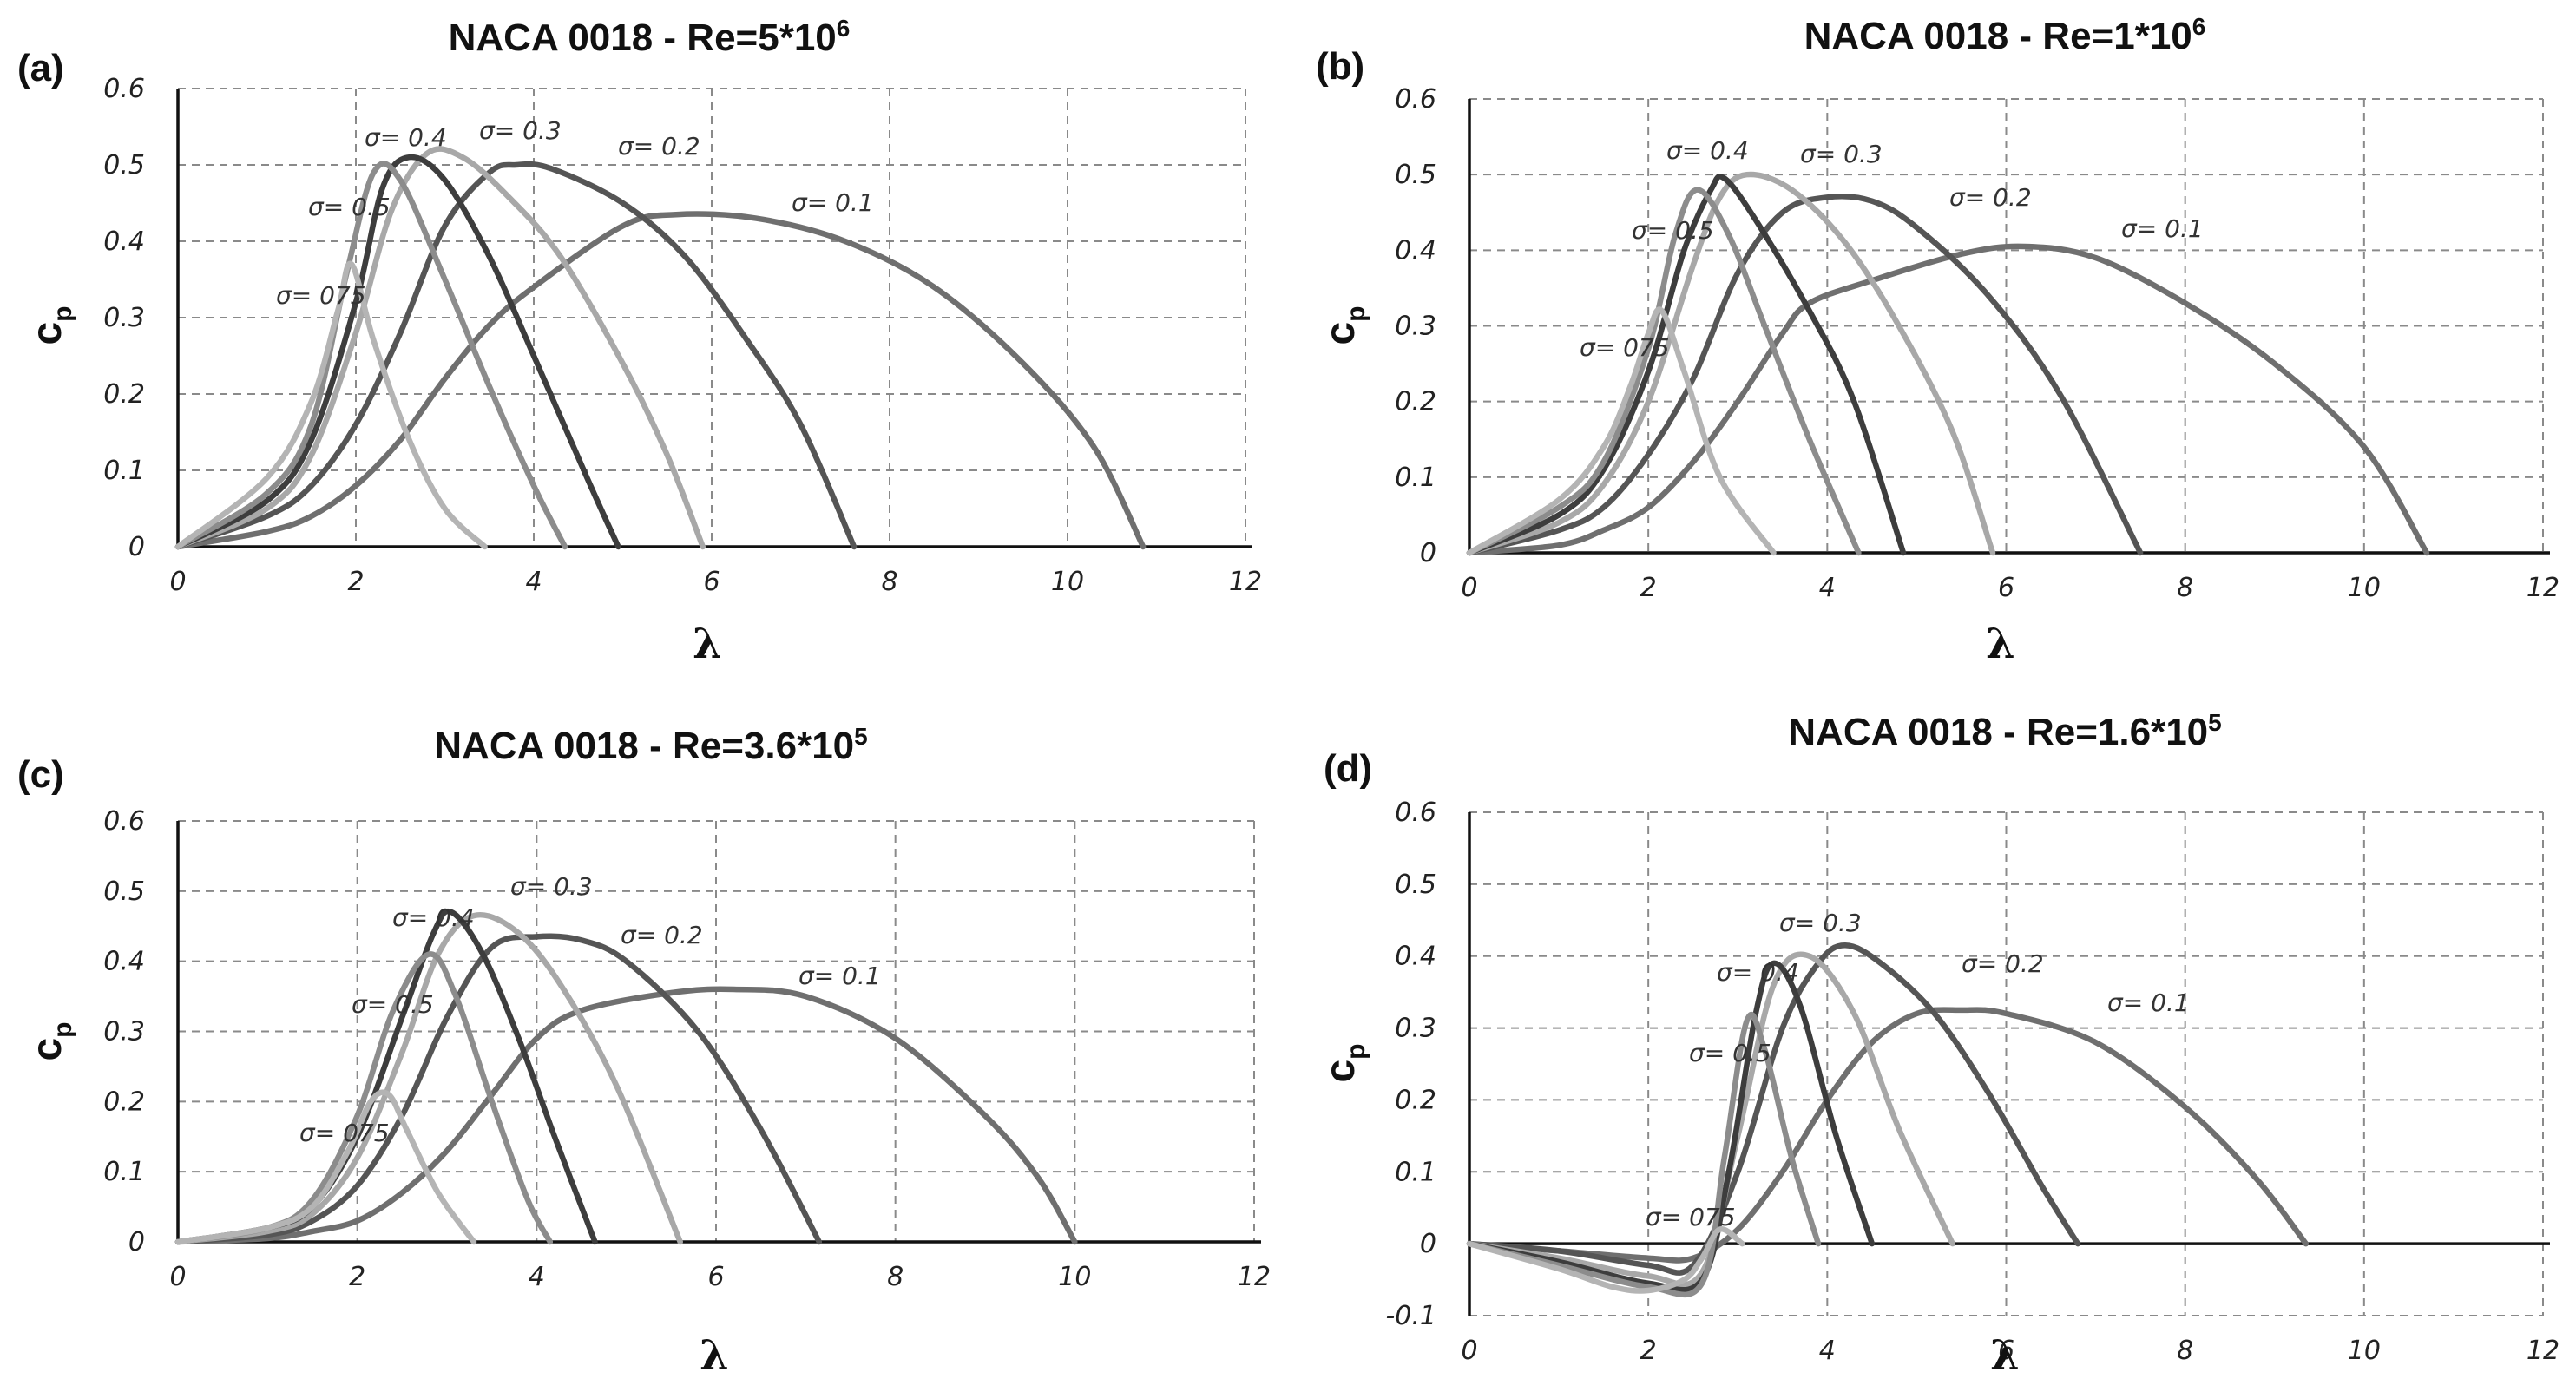  What do you see at coordinates (2005, 35) in the screenshot?
I see `chart-title: NACA 0018 - Re=1*106` at bounding box center [2005, 35].